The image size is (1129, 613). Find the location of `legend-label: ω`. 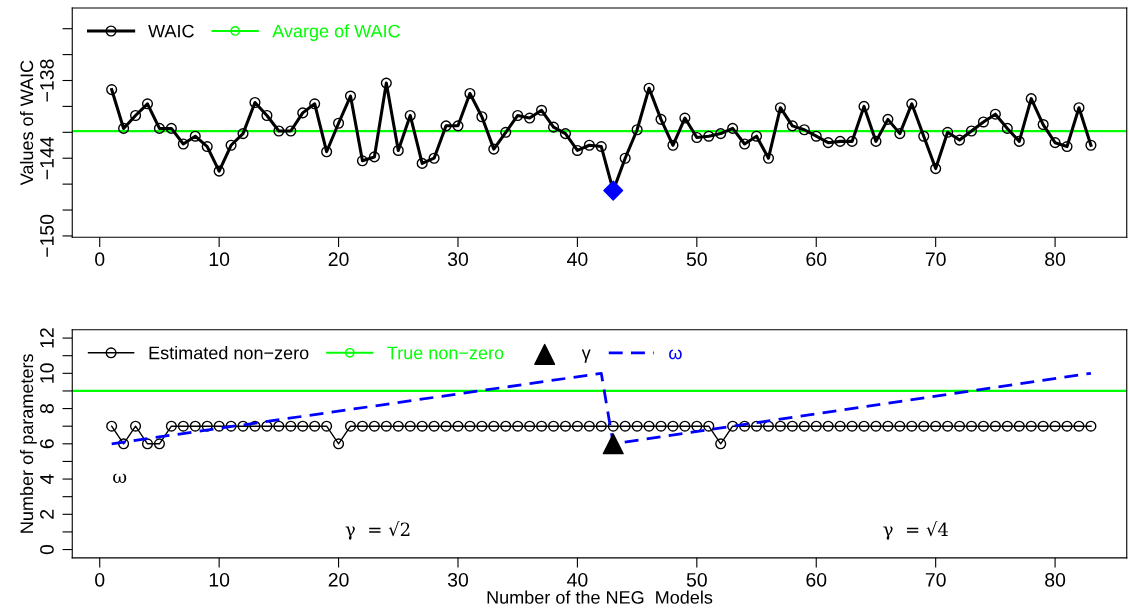

legend-label: ω is located at coordinates (675, 354).